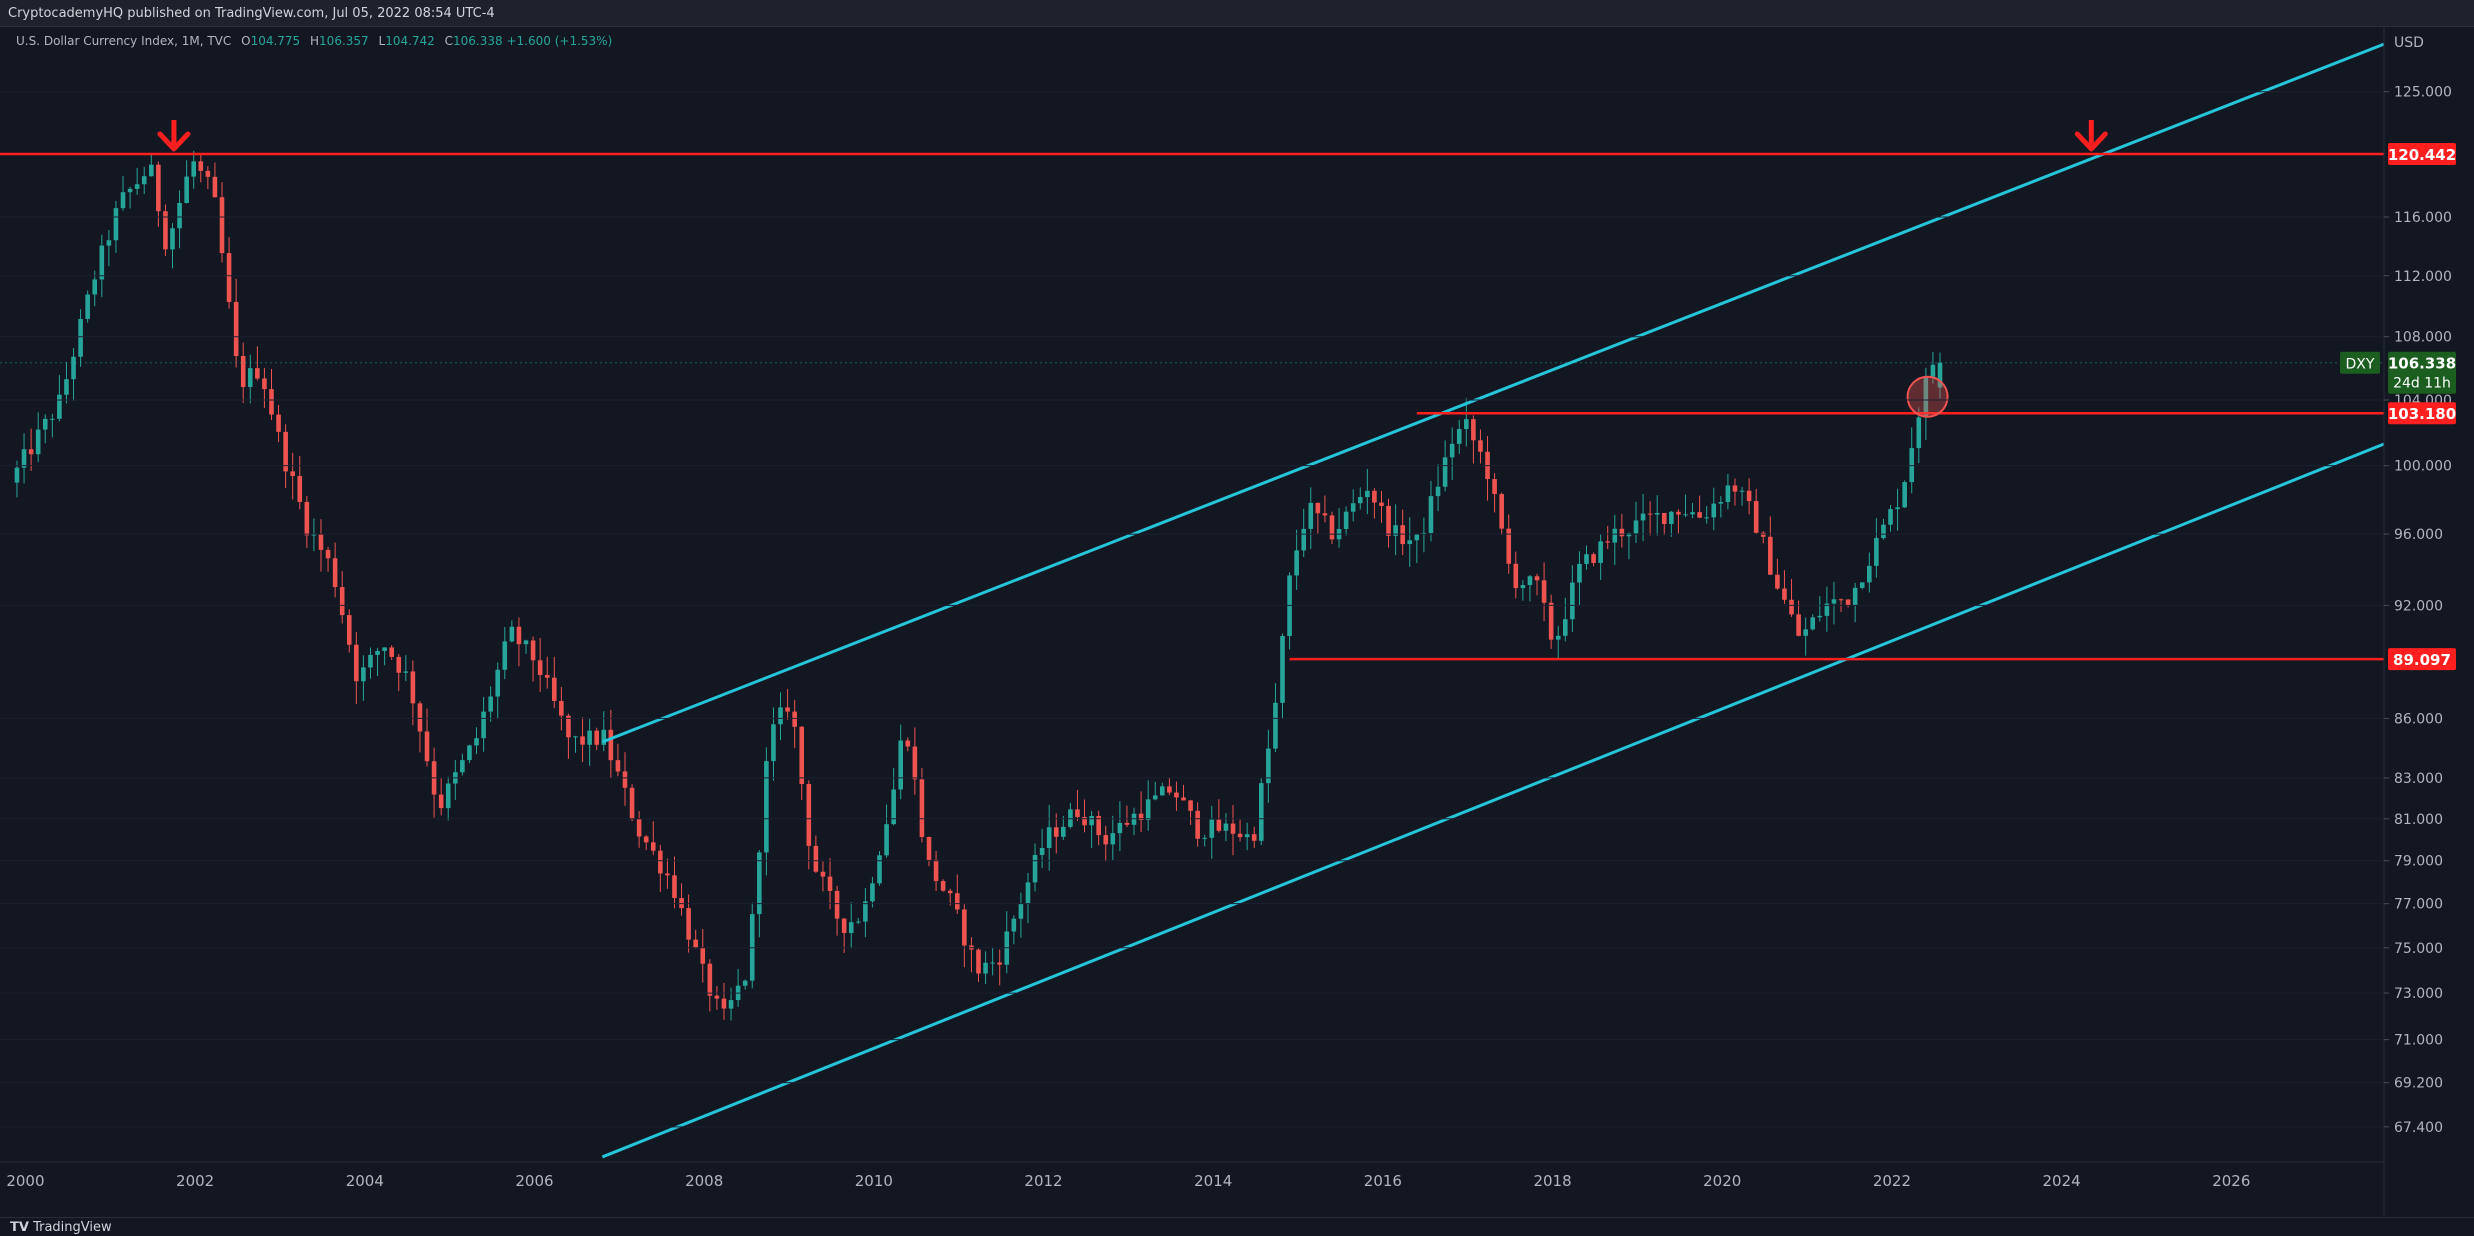 This screenshot has width=2474, height=1236. I want to click on x-tick-label: 2024, so click(2062, 1181).